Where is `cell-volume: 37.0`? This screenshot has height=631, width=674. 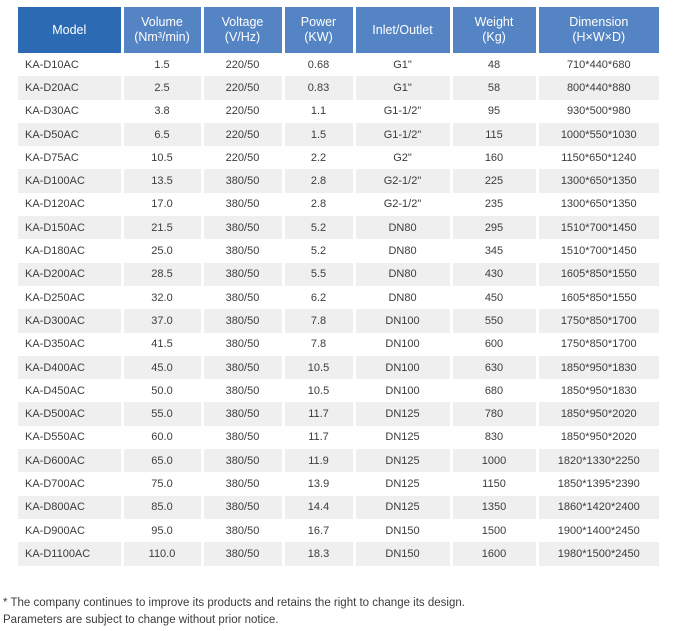 cell-volume: 37.0 is located at coordinates (161, 321).